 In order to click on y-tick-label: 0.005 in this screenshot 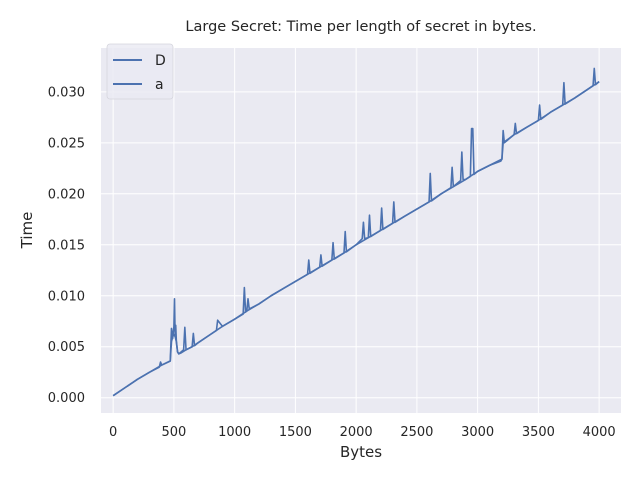, I will do `click(66, 347)`.